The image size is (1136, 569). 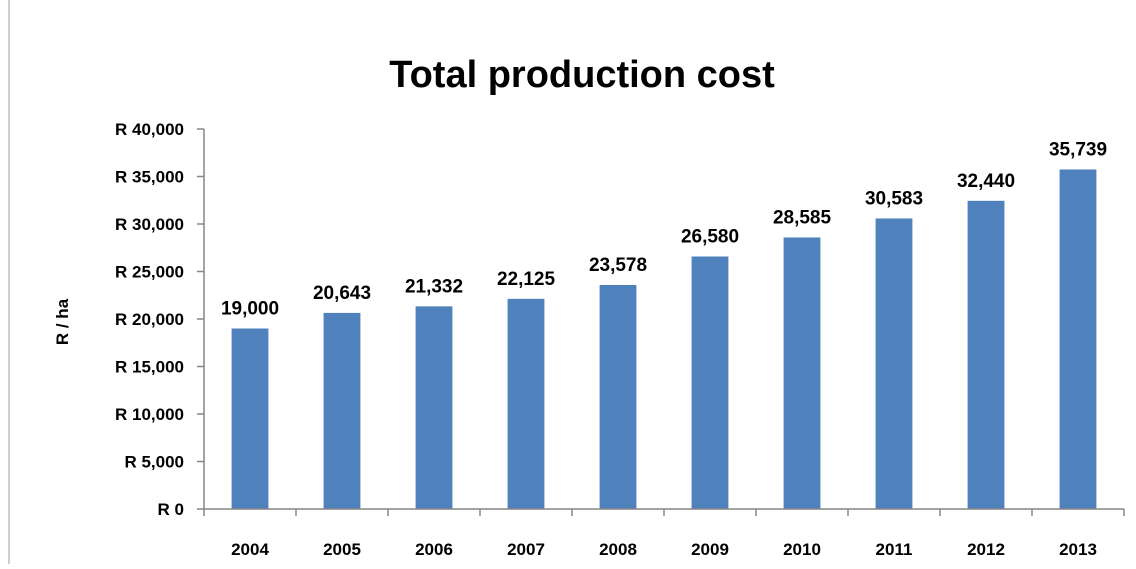 I want to click on bar-2010, so click(x=802, y=373).